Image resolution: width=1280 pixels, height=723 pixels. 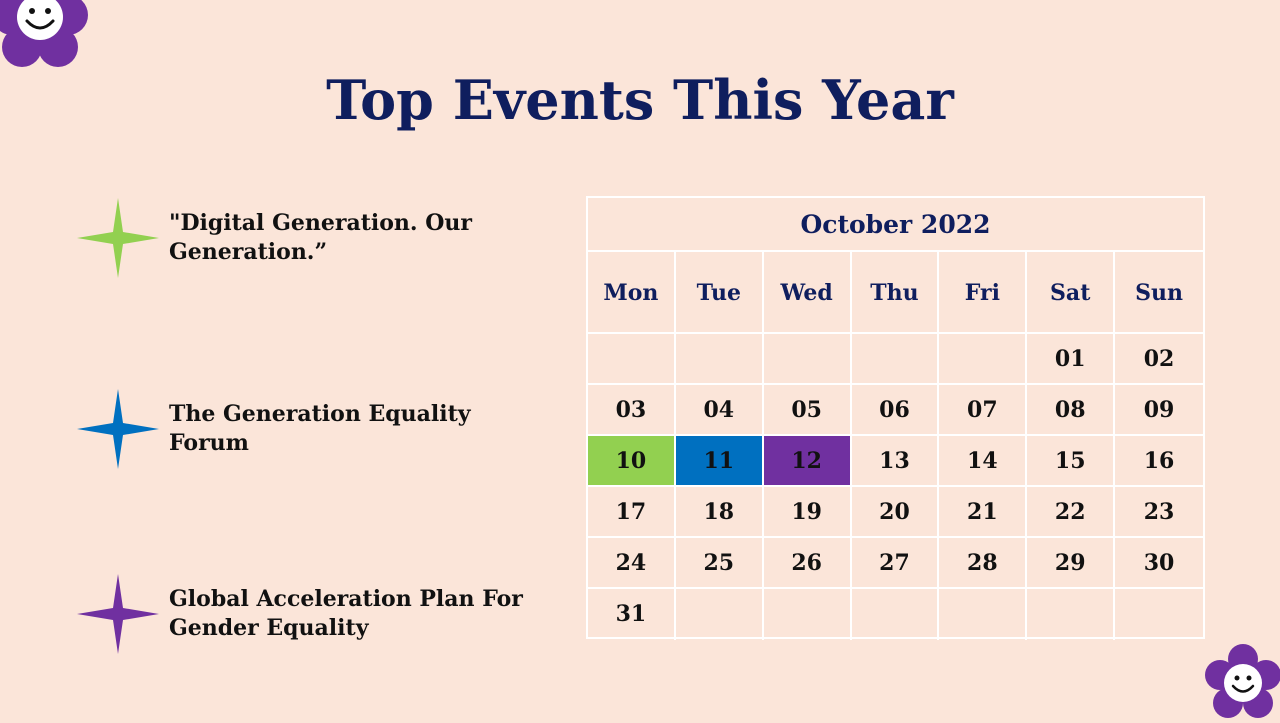 I want to click on weekday-header: Mon, so click(x=632, y=293).